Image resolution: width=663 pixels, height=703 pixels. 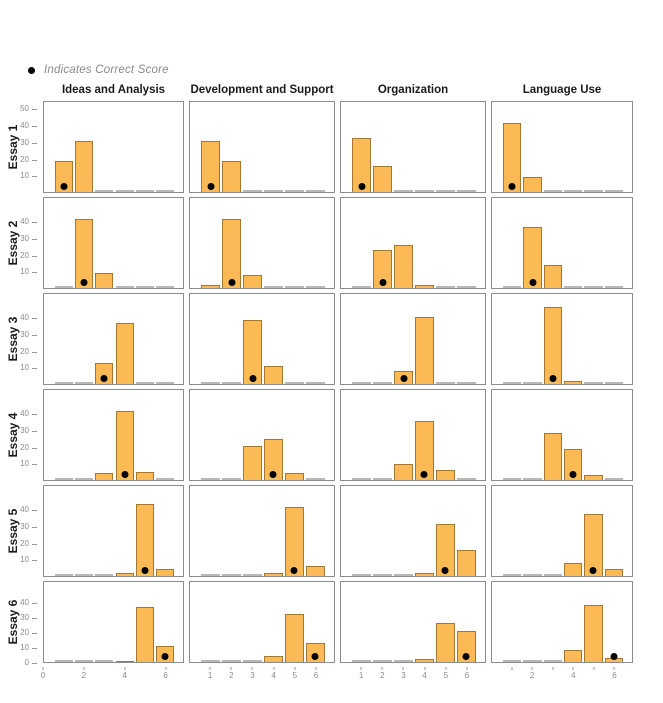 What do you see at coordinates (361, 675) in the screenshot?
I see `x-tick-label: 1` at bounding box center [361, 675].